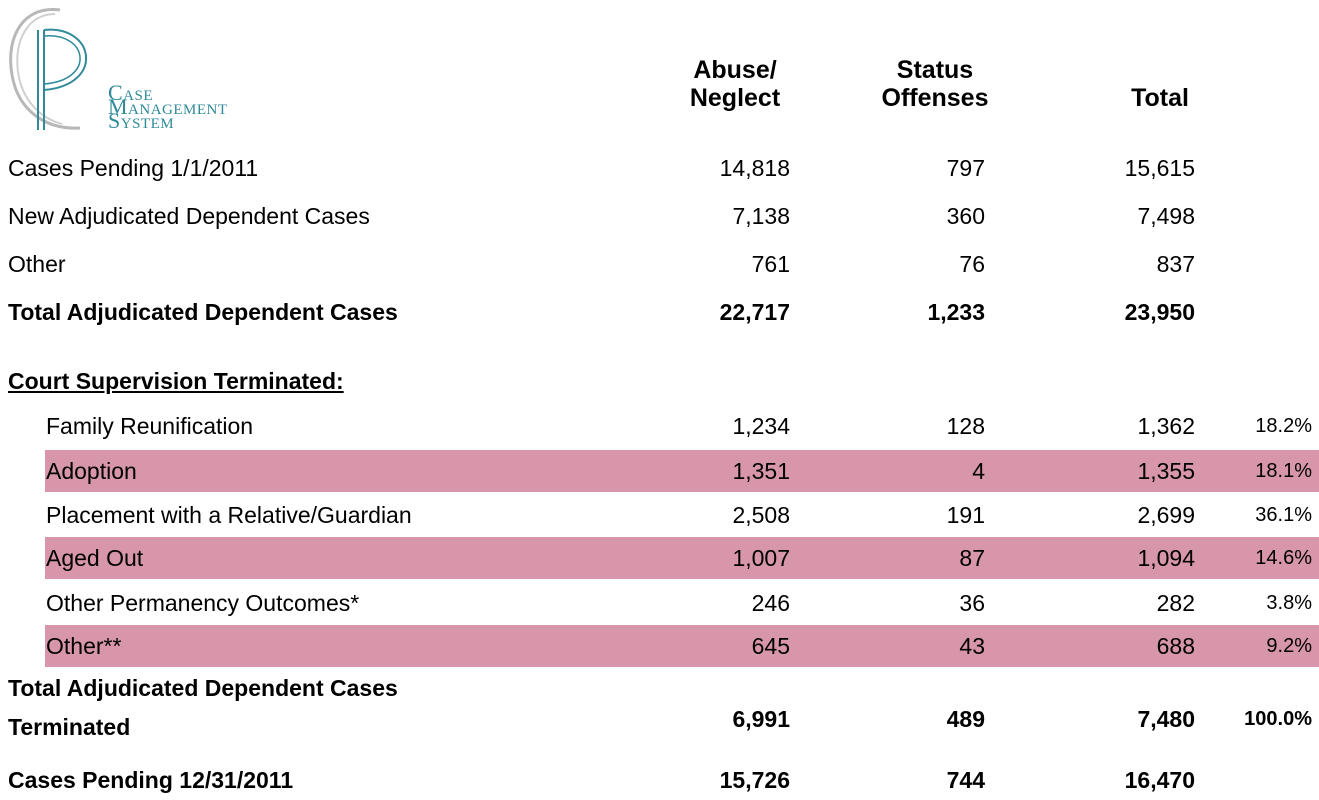 This screenshot has height=800, width=1319. I want to click on logo-text: Case, so click(131, 92).